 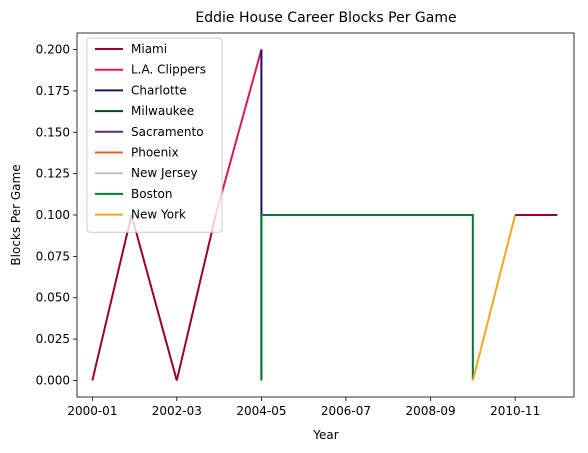 I want to click on x-tick-label: 2000-01, so click(x=92, y=411).